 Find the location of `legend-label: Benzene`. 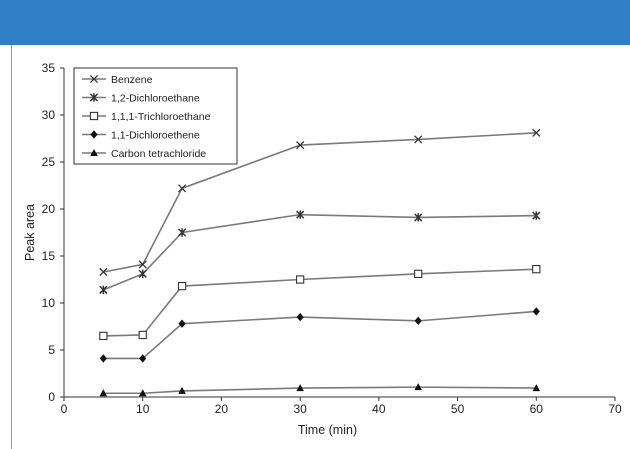

legend-label: Benzene is located at coordinates (132, 80).